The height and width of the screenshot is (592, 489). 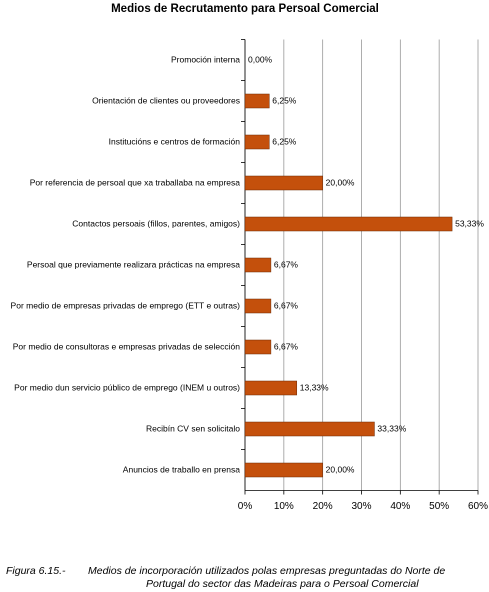 I want to click on x-tick-label: 50%, so click(x=439, y=506).